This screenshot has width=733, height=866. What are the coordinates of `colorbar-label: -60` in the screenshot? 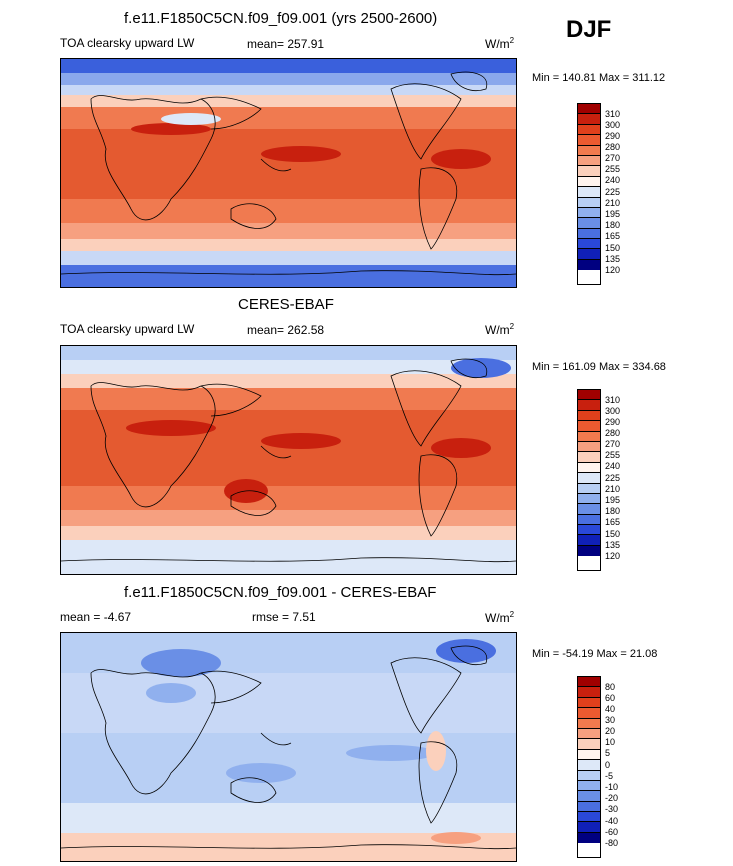 It's located at (612, 832).